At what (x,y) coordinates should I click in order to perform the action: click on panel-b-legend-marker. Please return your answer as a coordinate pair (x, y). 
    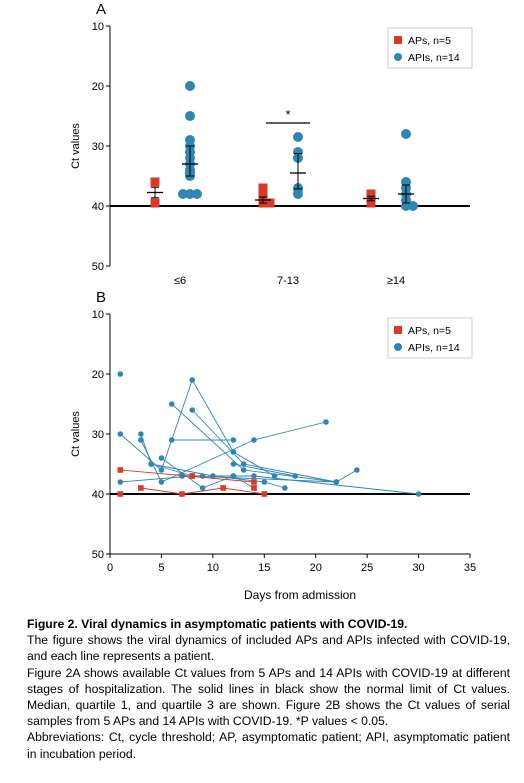
    Looking at the image, I should click on (398, 330).